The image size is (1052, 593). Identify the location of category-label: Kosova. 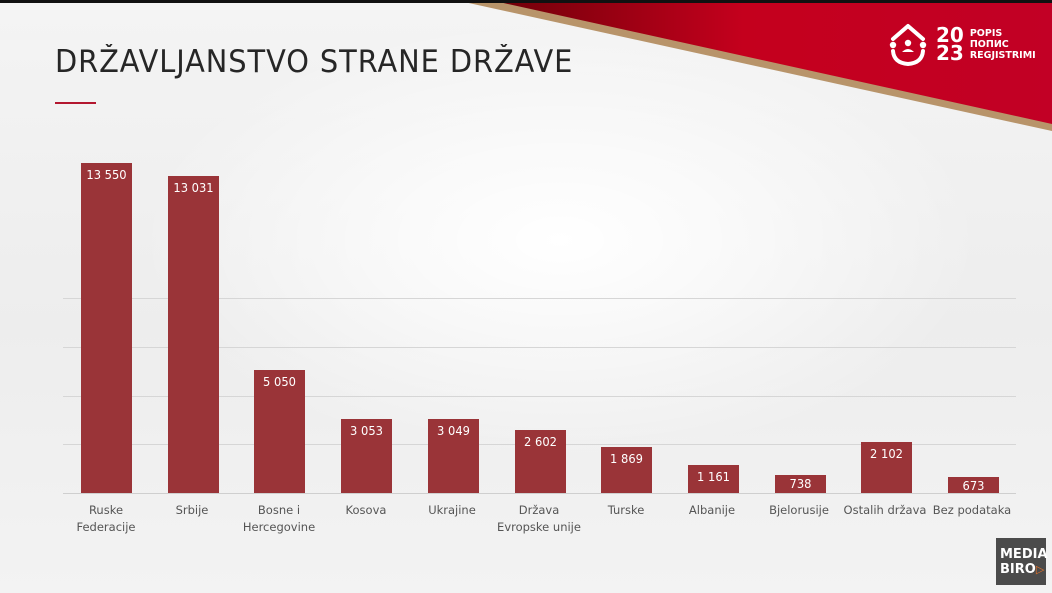
(366, 510).